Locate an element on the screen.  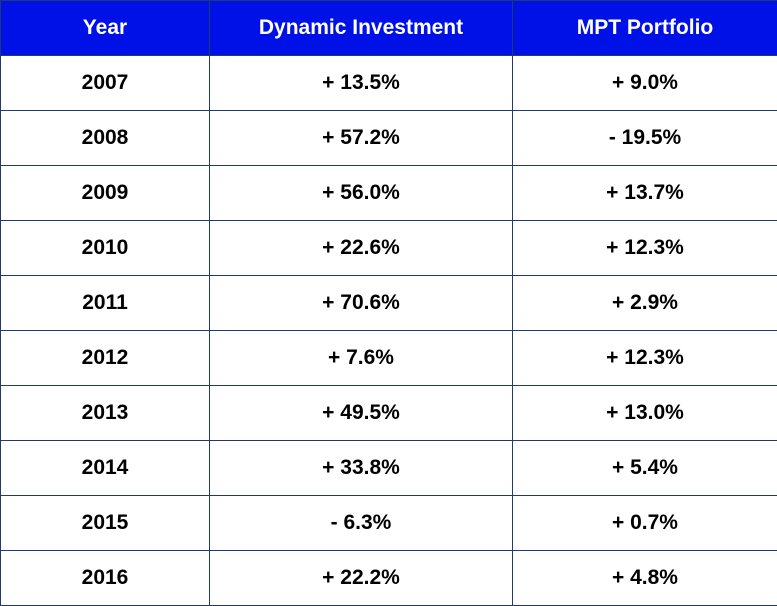
dynamic-investment-cell: + 22.6% is located at coordinates (361, 248).